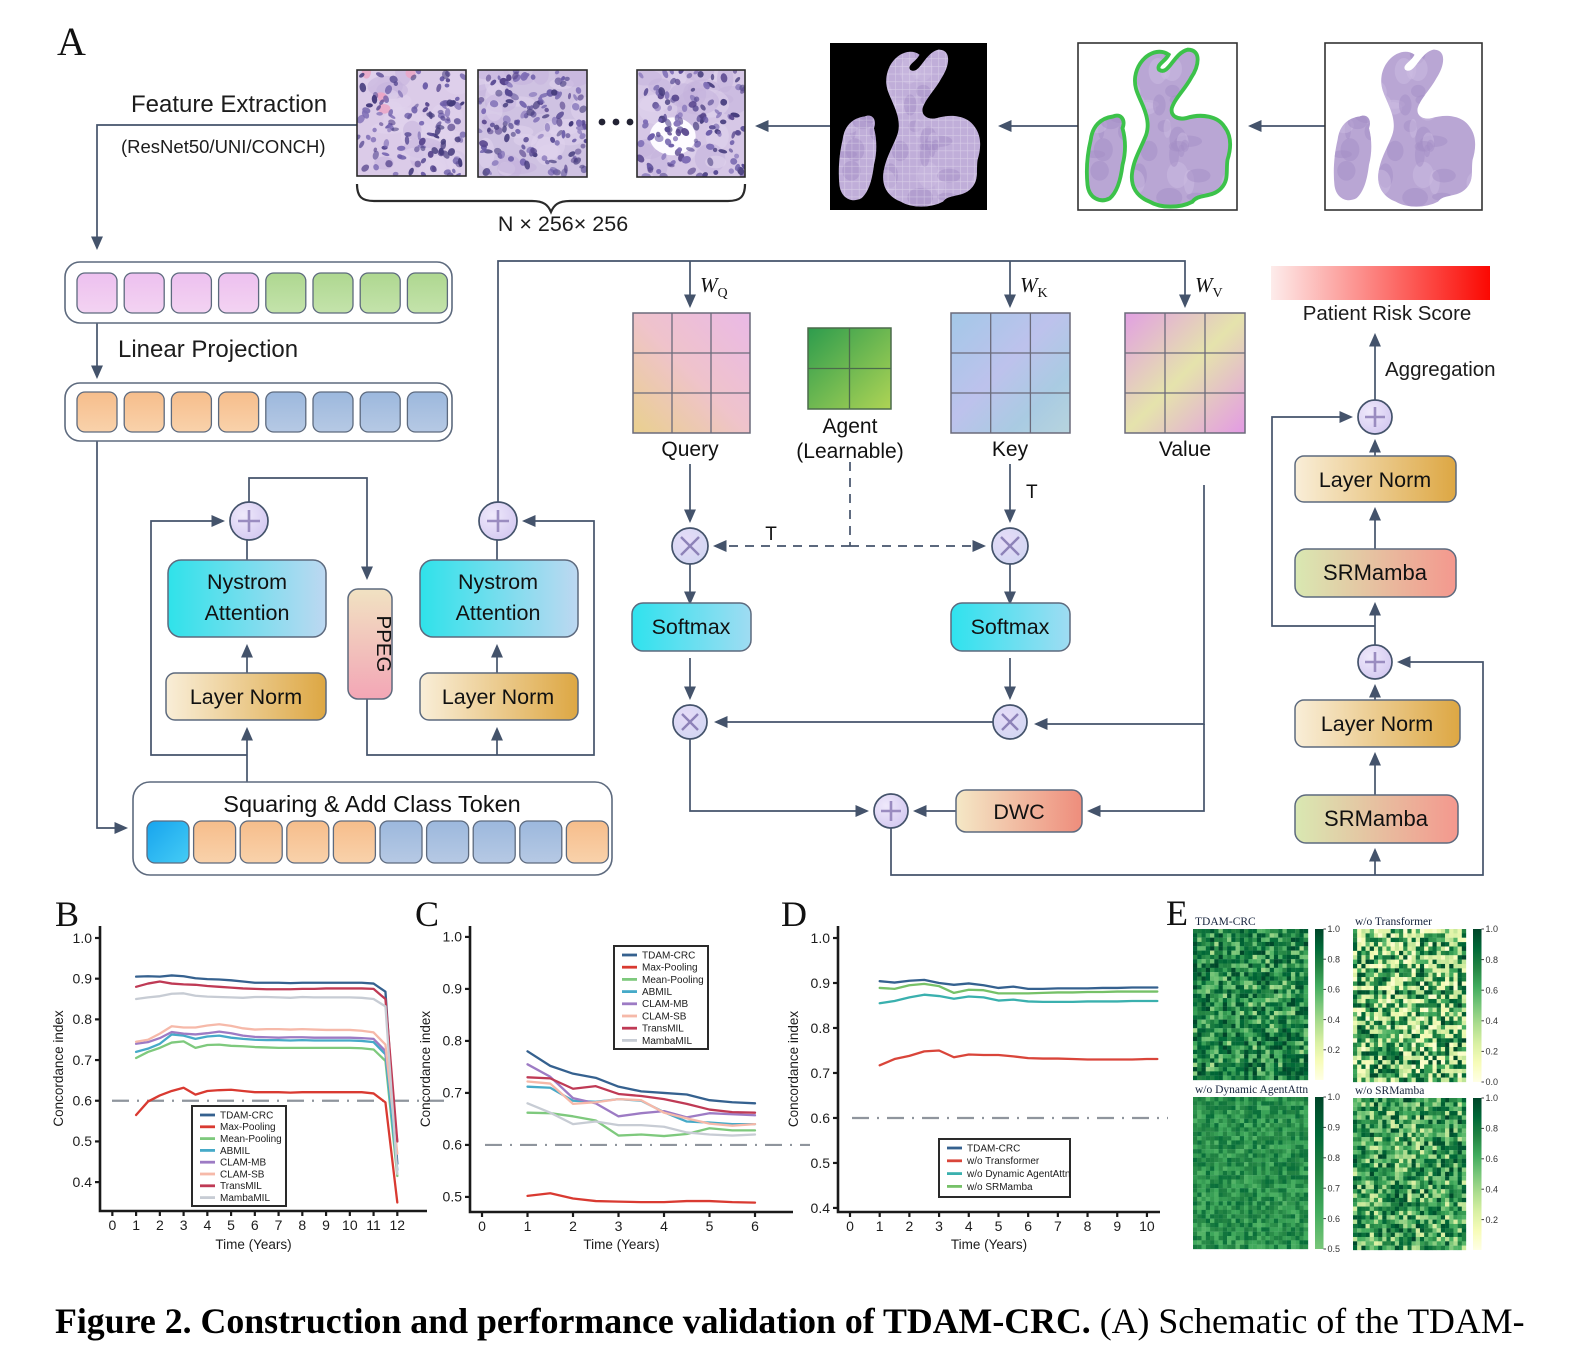 The height and width of the screenshot is (1364, 1576). Describe the element at coordinates (258, 292) in the screenshot. I see `token-row-features` at that location.